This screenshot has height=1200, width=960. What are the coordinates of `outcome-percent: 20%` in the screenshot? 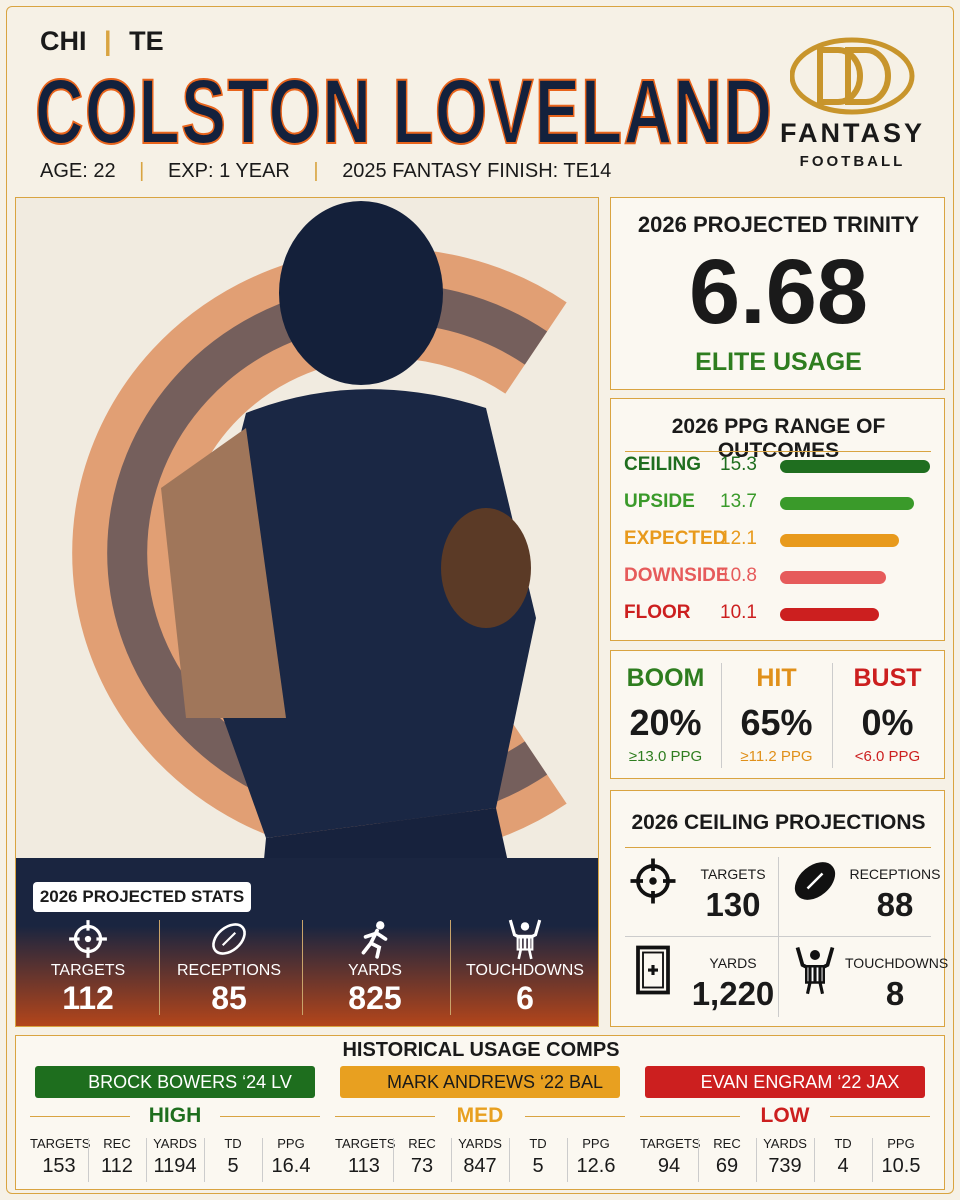 It's located at (665, 722).